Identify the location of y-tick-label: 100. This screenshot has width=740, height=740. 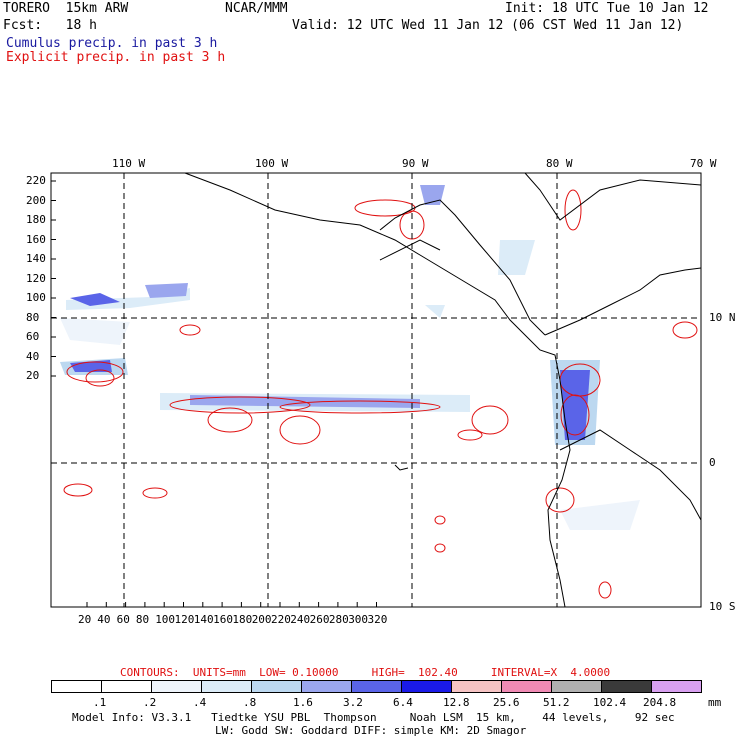
(36, 297).